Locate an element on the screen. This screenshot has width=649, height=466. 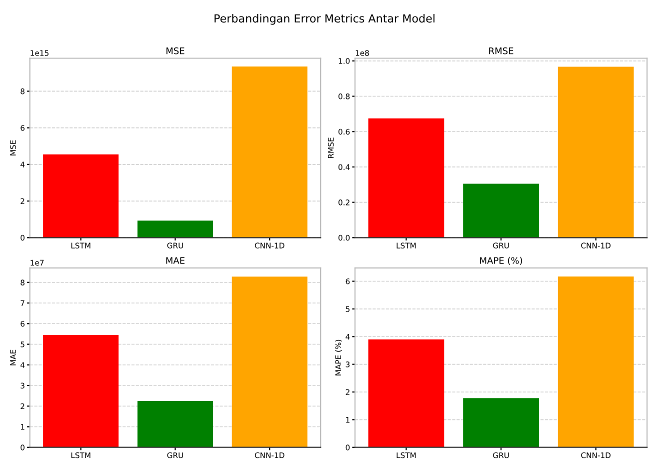
chart-title: MAE is located at coordinates (175, 260).